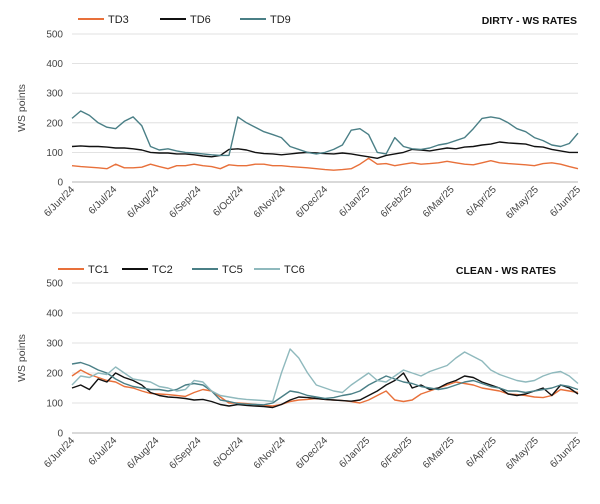 The width and height of the screenshot is (600, 504). Describe the element at coordinates (325, 390) in the screenshot. I see `chart2-series-line-tc2` at that location.